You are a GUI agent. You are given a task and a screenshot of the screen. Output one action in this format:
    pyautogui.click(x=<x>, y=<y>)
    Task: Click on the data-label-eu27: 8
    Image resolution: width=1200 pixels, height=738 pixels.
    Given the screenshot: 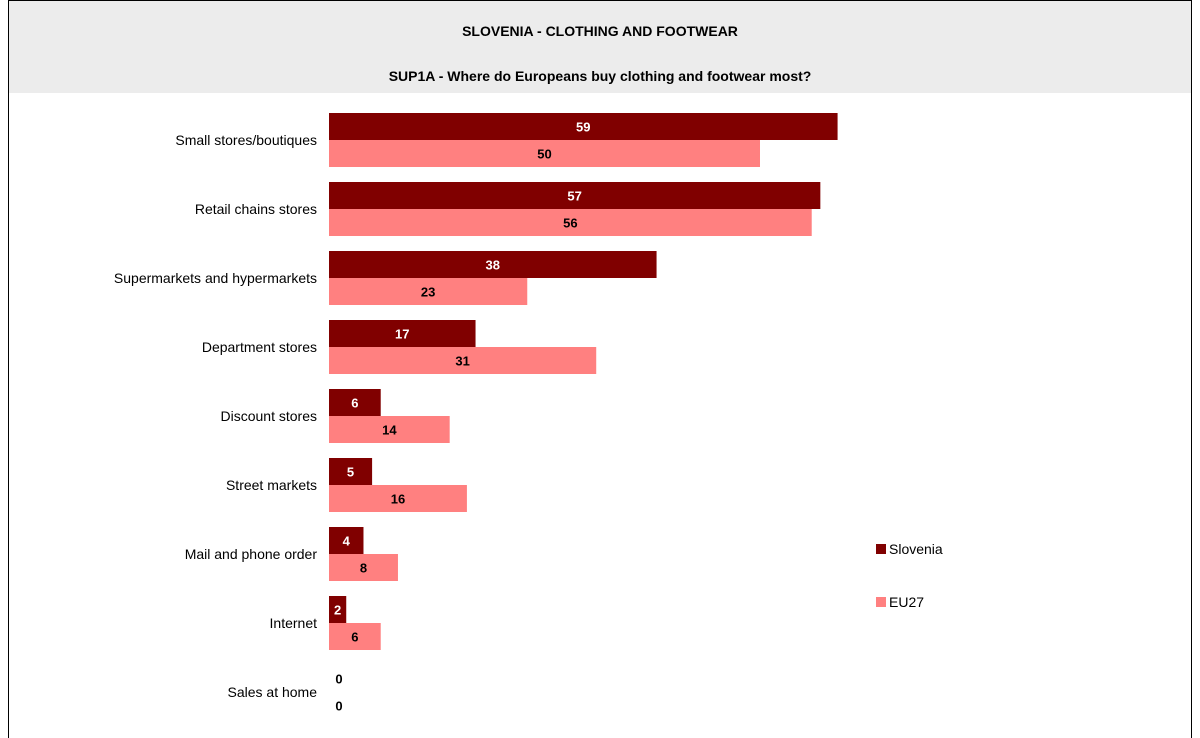 What is the action you would take?
    pyautogui.click(x=363, y=568)
    